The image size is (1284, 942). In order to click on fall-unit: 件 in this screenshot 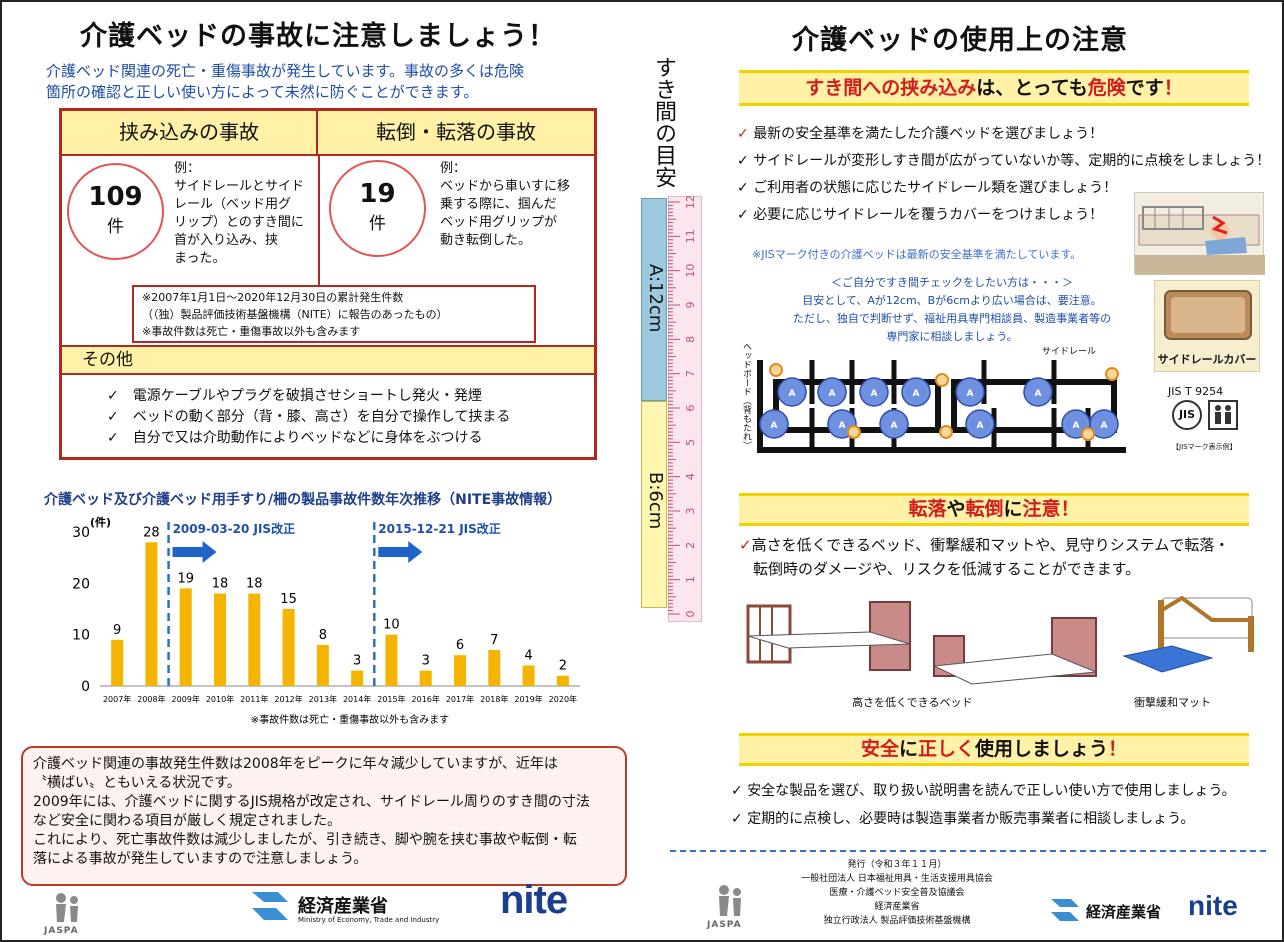, I will do `click(377, 224)`.